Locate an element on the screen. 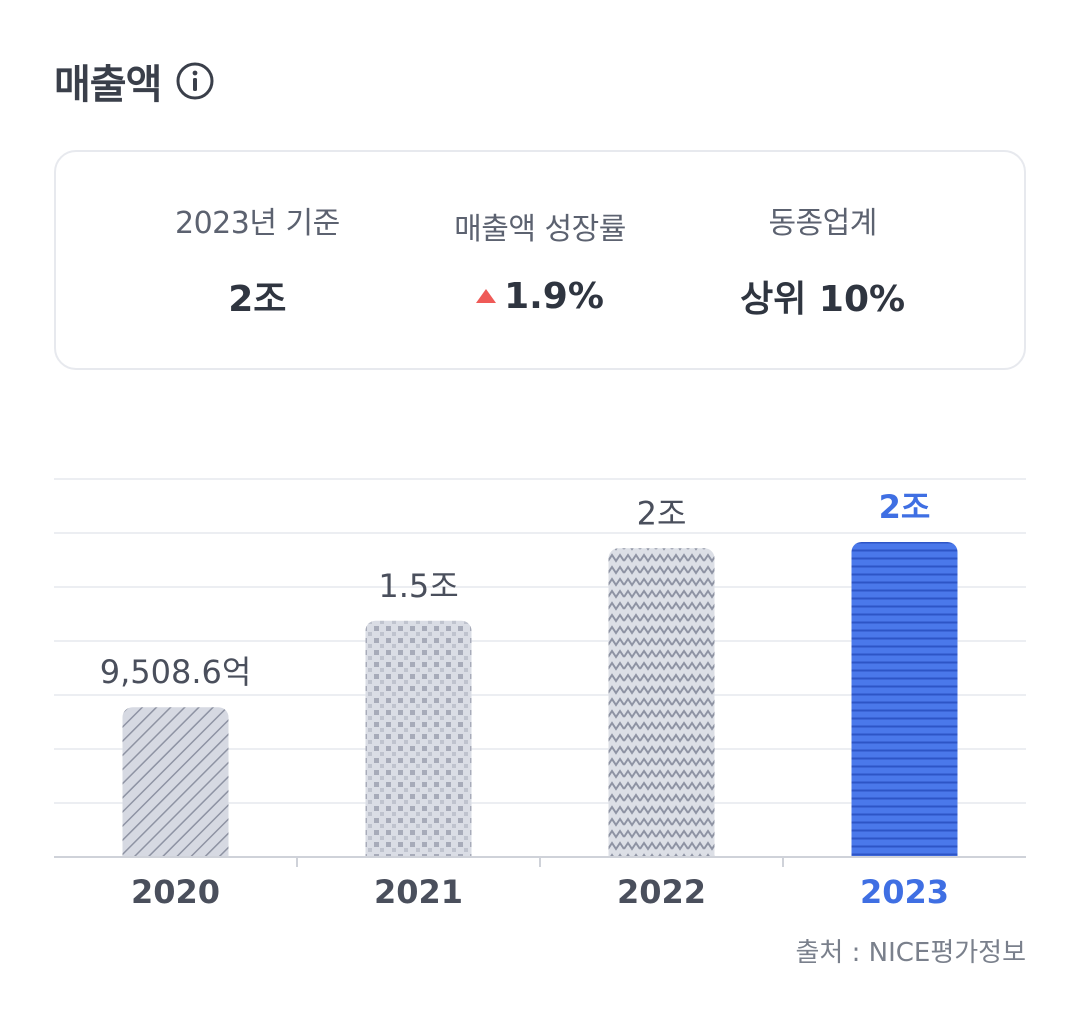 This screenshot has height=1016, width=1080. triangle-up-icon is located at coordinates (486, 296).